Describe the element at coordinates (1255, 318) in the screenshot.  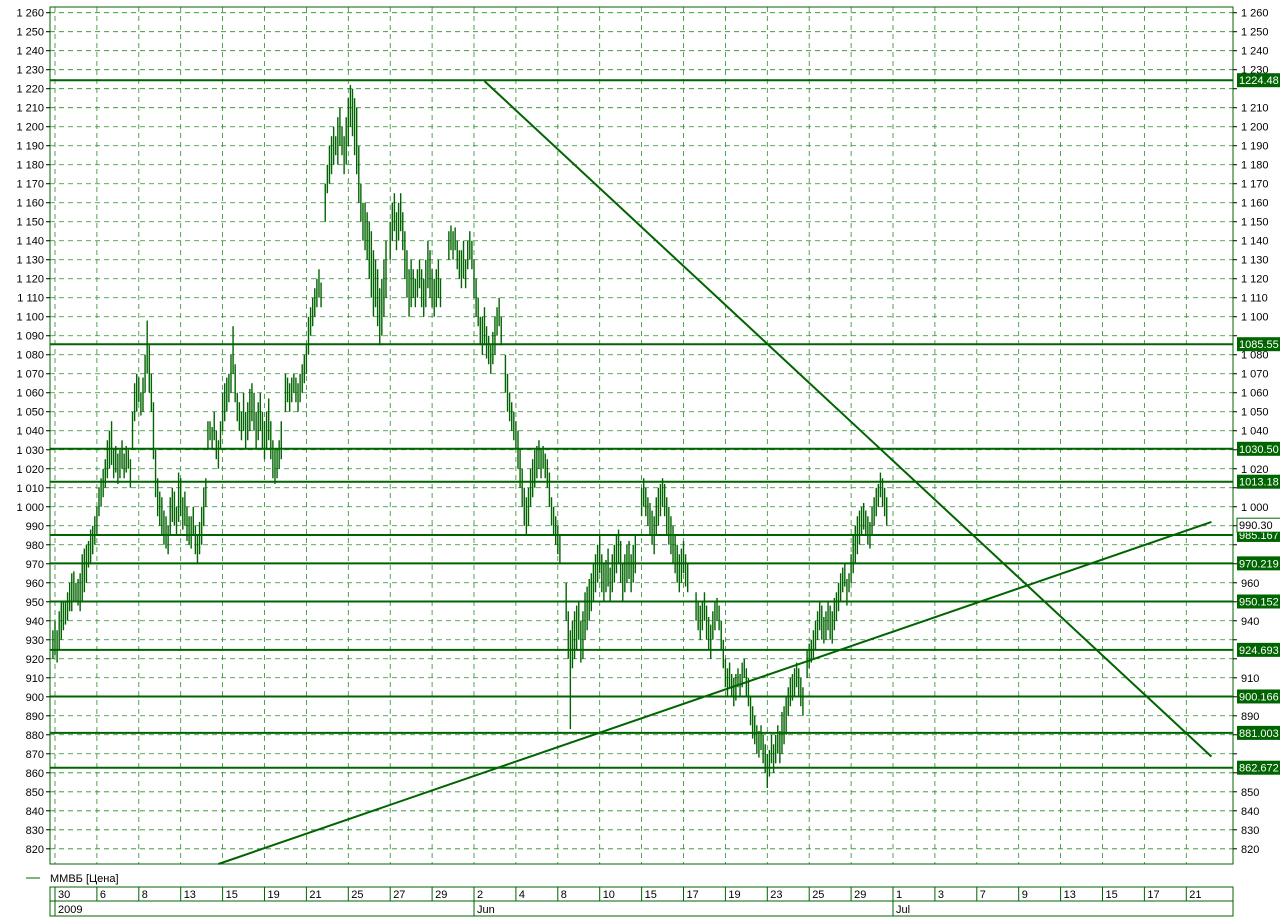
I see `right-tick-label: 1 100` at that location.